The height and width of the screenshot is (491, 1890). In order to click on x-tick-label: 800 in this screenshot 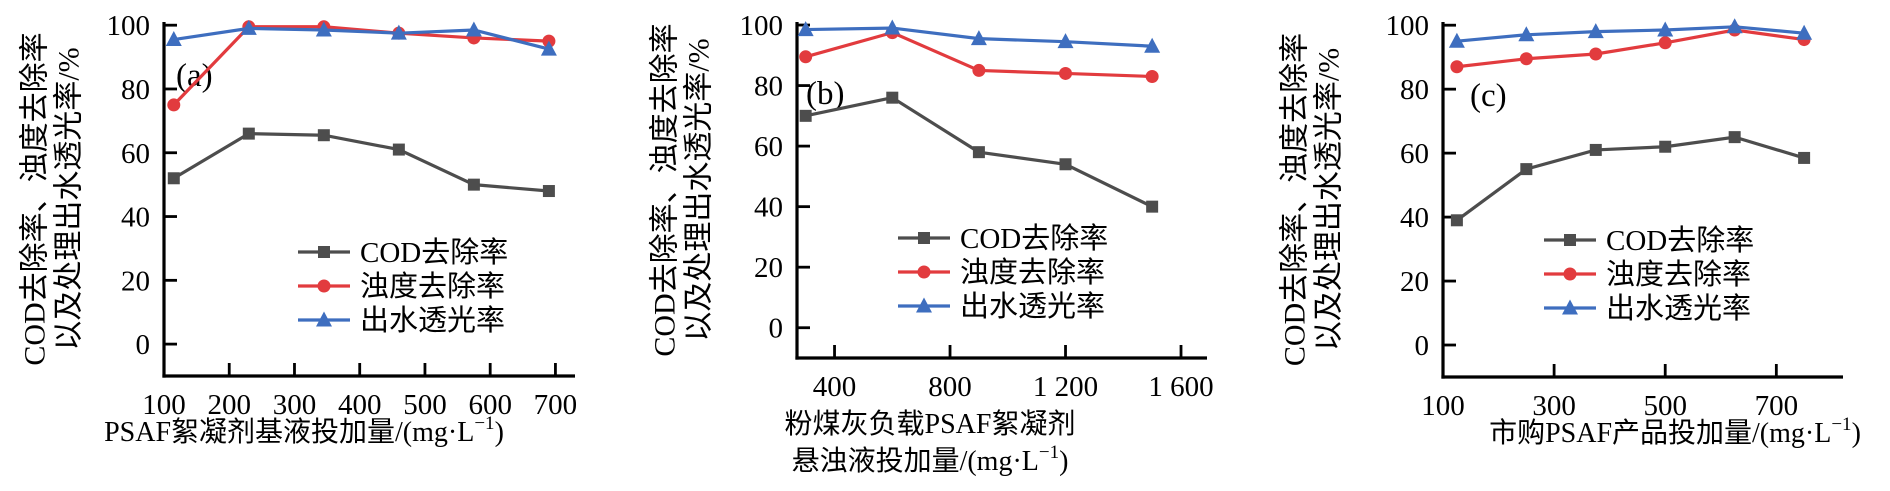, I will do `click(950, 387)`.